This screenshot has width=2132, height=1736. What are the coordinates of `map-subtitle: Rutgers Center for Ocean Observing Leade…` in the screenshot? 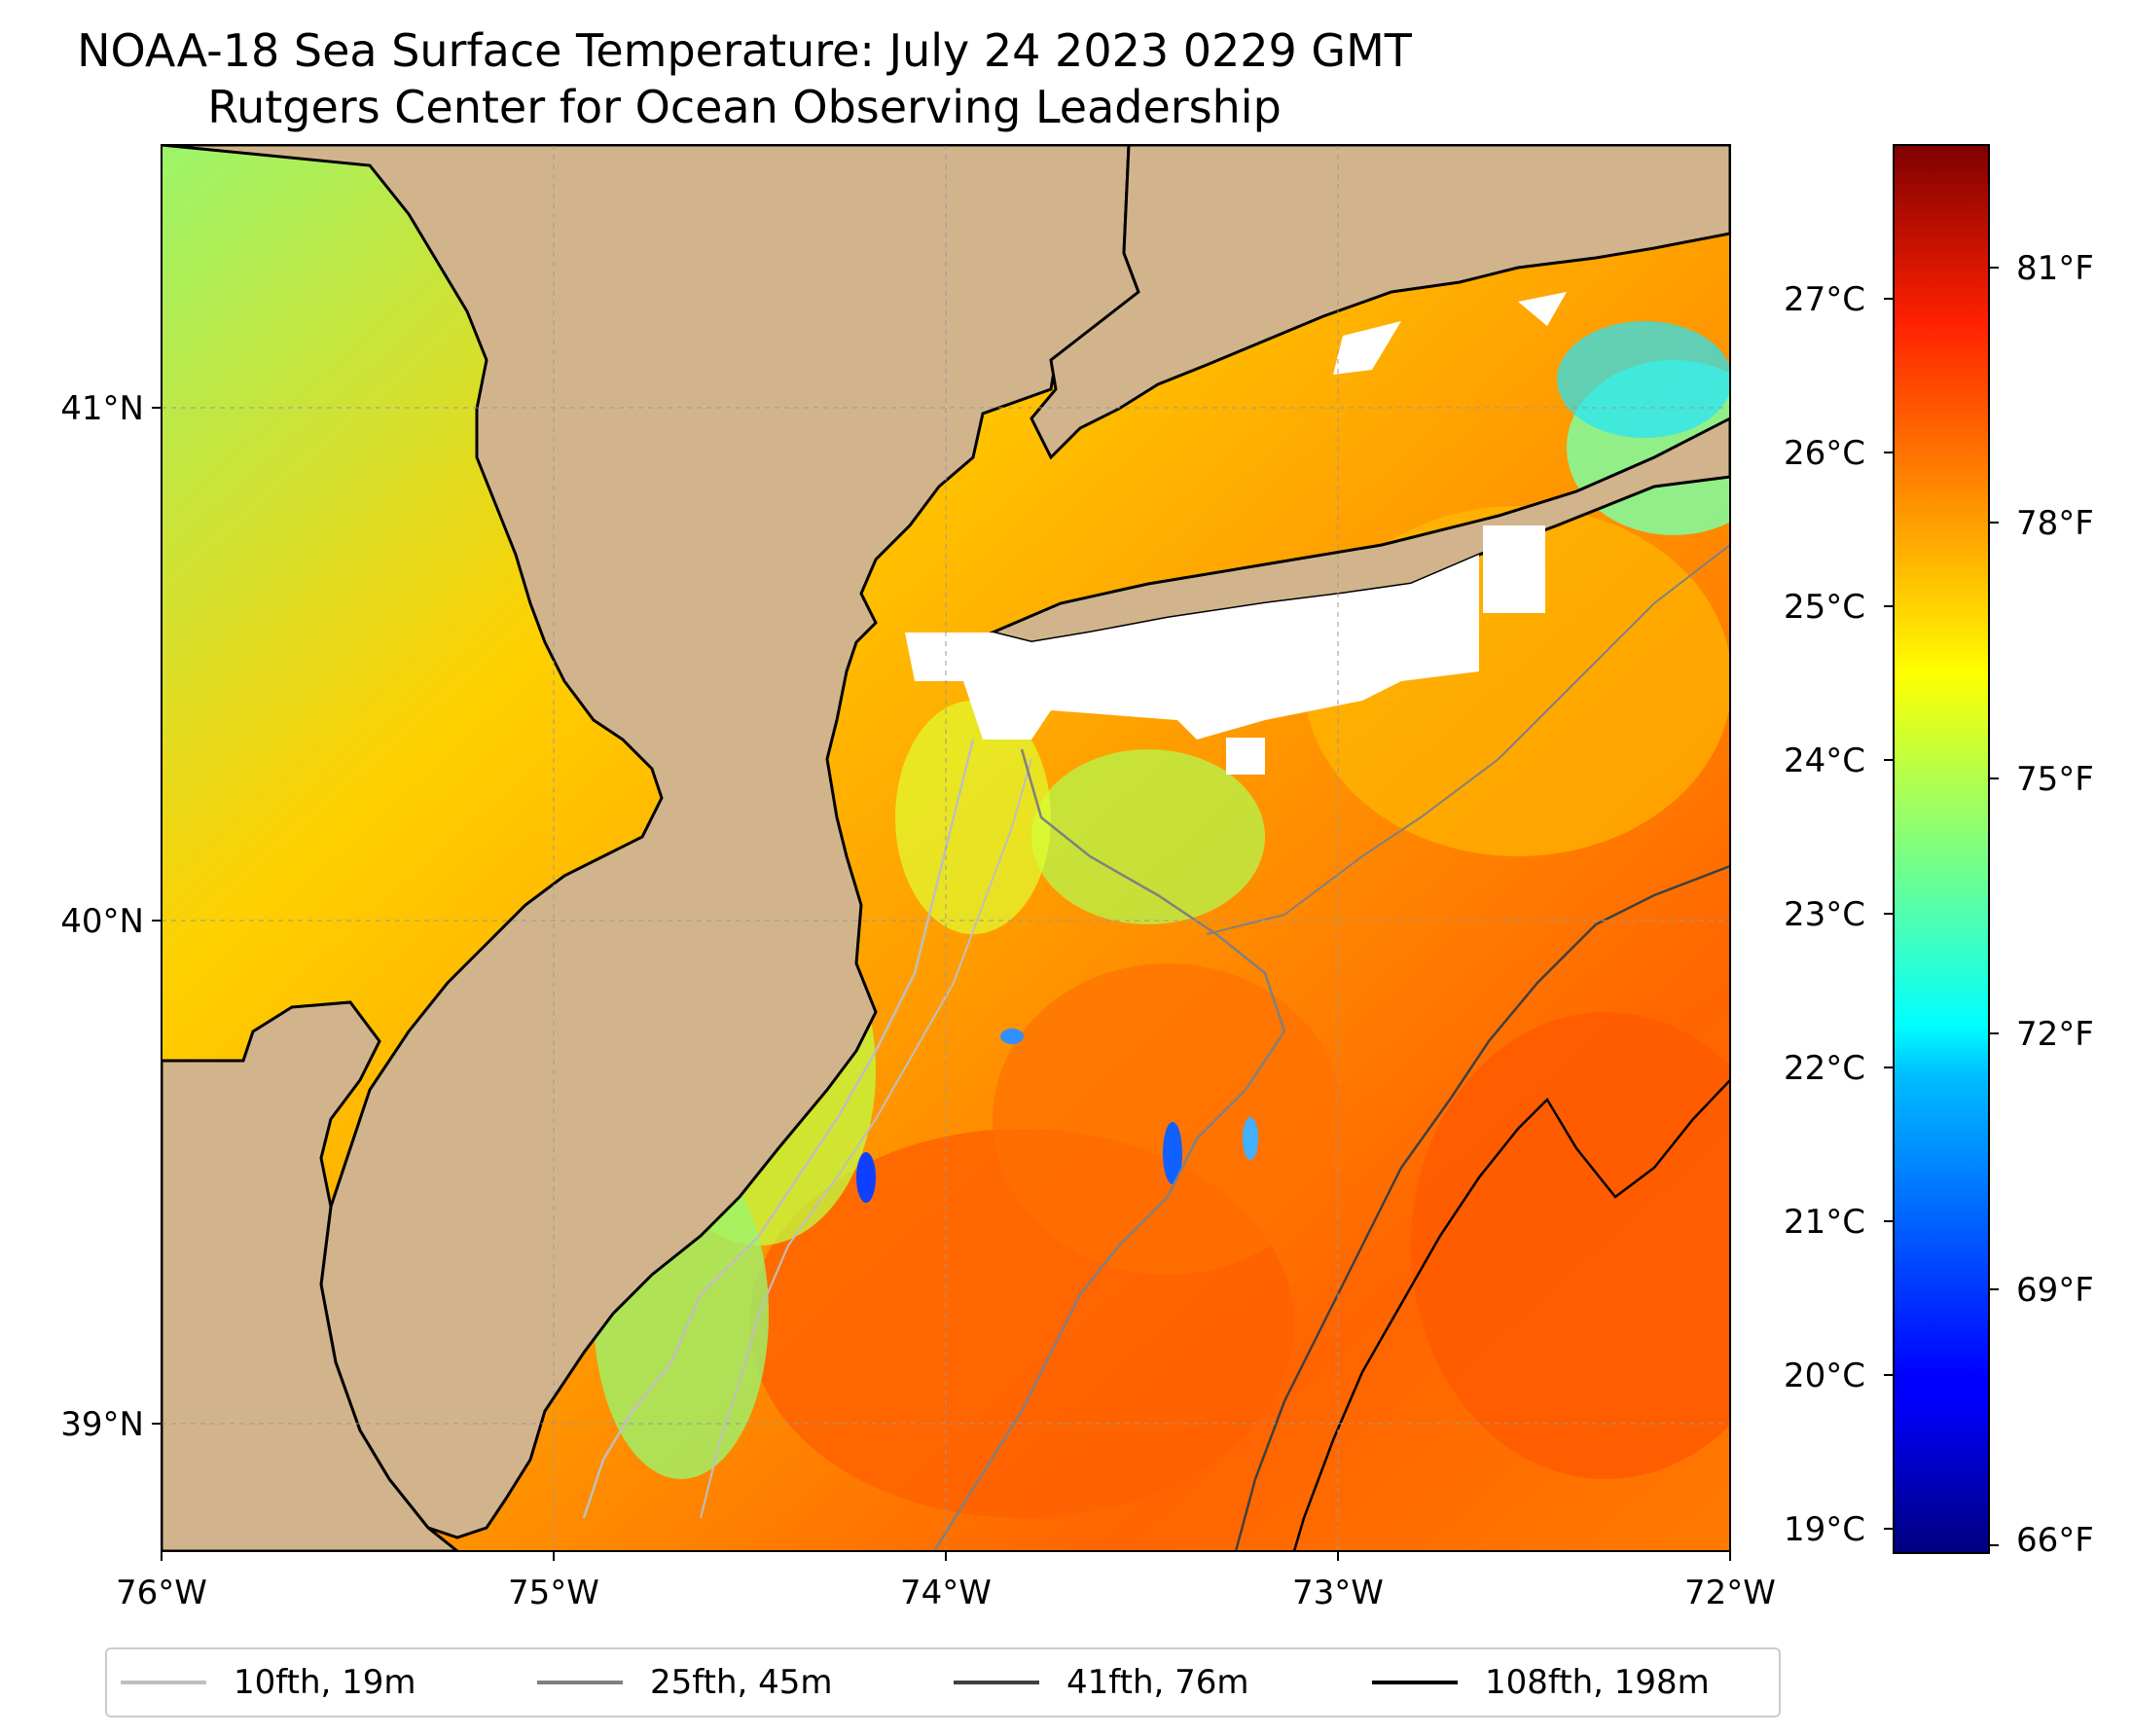 It's located at (745, 107).